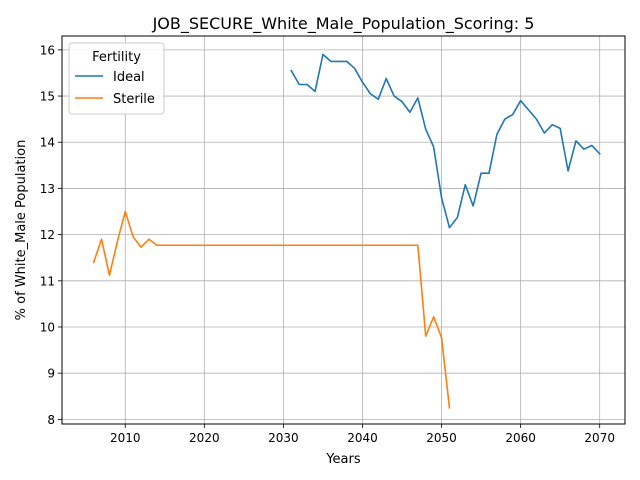  I want to click on legend-title: Fertility, so click(116, 57).